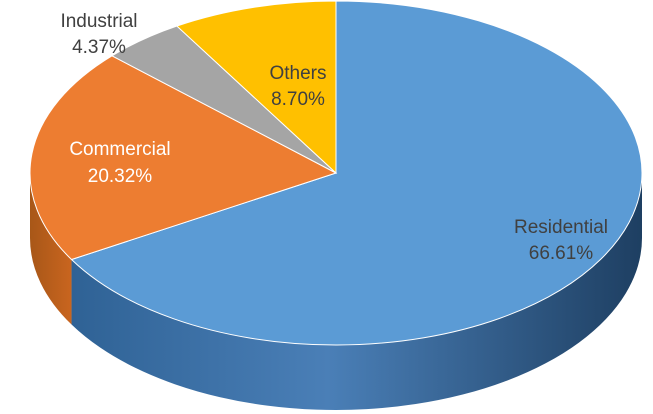 This screenshot has height=414, width=653. I want to click on label-commercial-value: 20.32%, so click(120, 176).